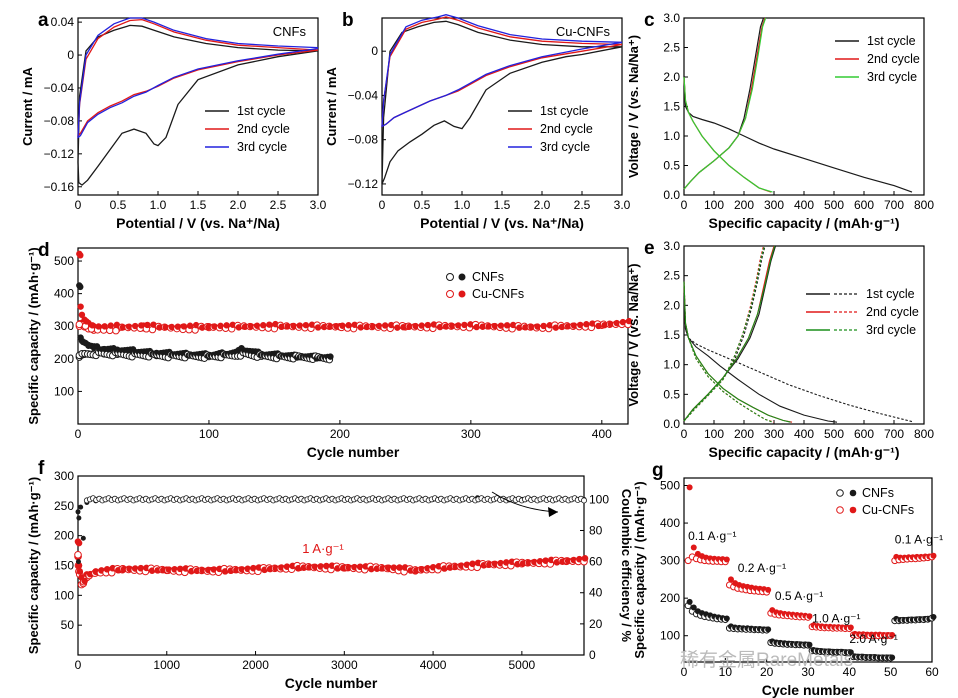 The height and width of the screenshot is (698, 958). Describe the element at coordinates (888, 510) in the screenshot. I see `legend-label: Cu-CNFs` at that location.